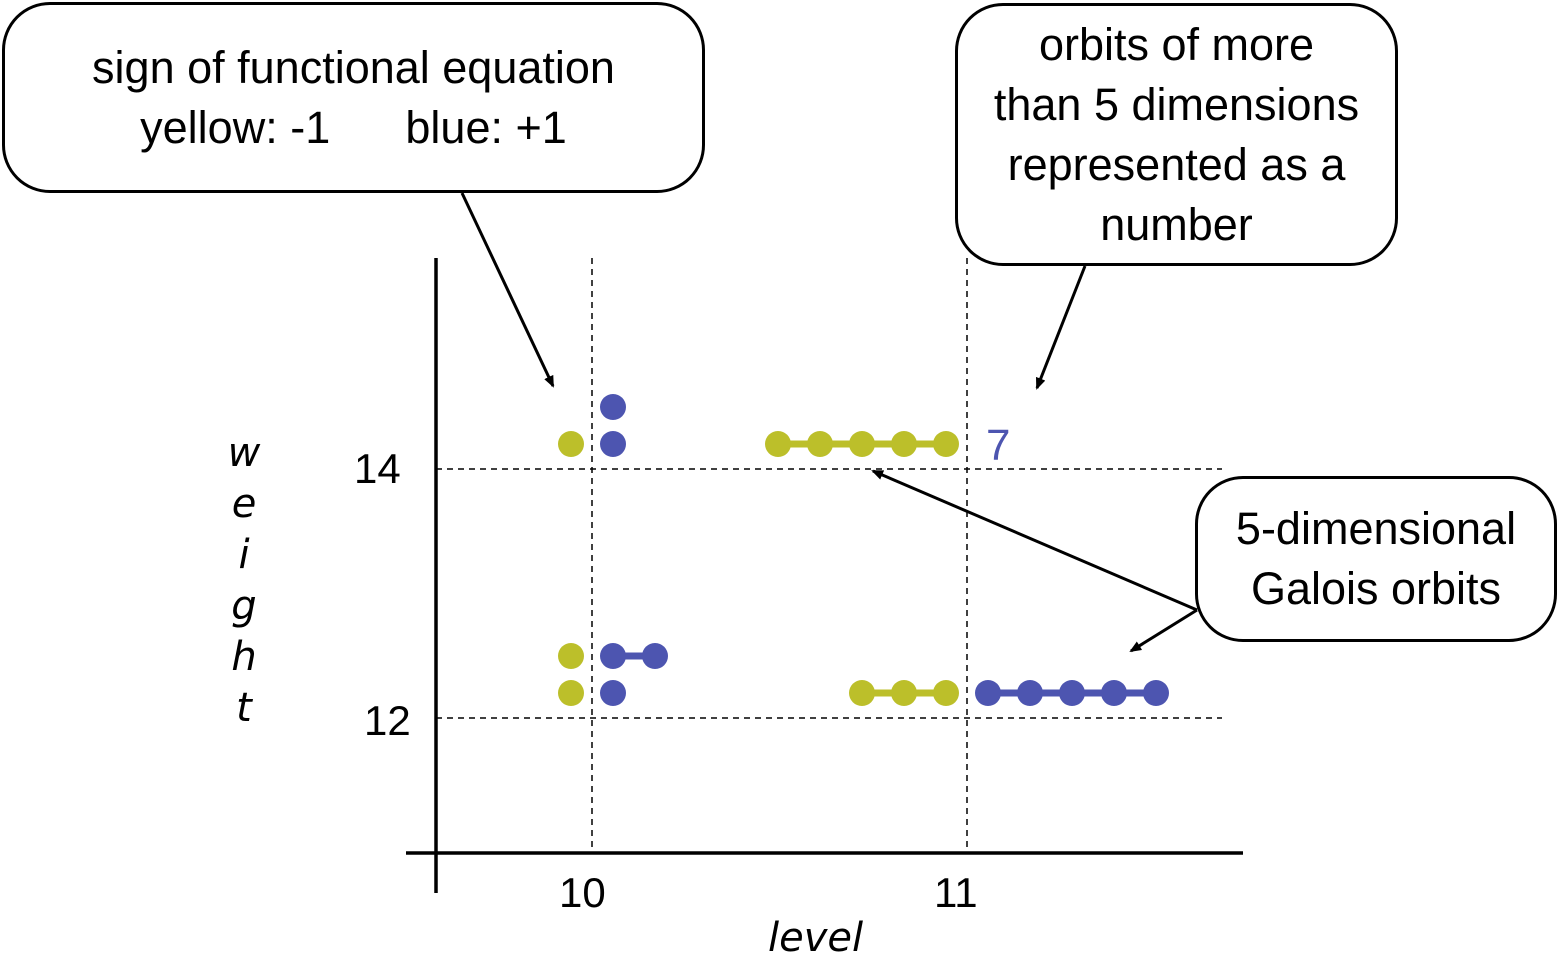  What do you see at coordinates (1176, 164) in the screenshot?
I see `orbits-callout-line: represented as a` at bounding box center [1176, 164].